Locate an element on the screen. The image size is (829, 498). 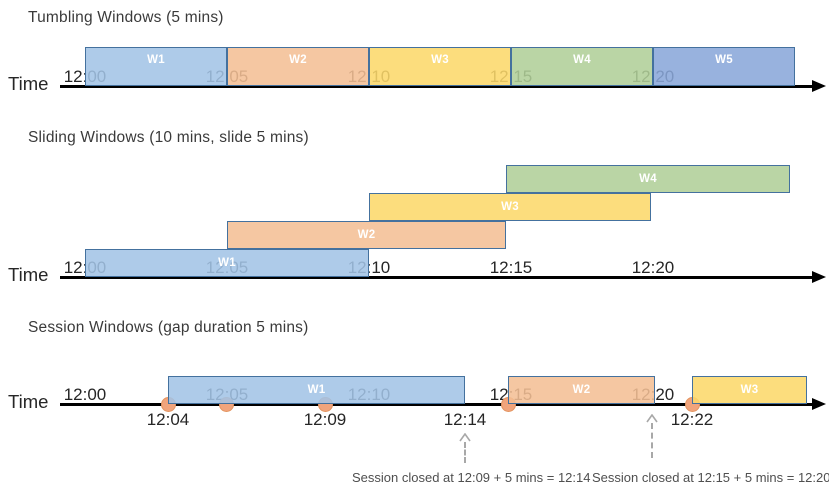
session-event-time-label: 12:22 is located at coordinates (692, 419).